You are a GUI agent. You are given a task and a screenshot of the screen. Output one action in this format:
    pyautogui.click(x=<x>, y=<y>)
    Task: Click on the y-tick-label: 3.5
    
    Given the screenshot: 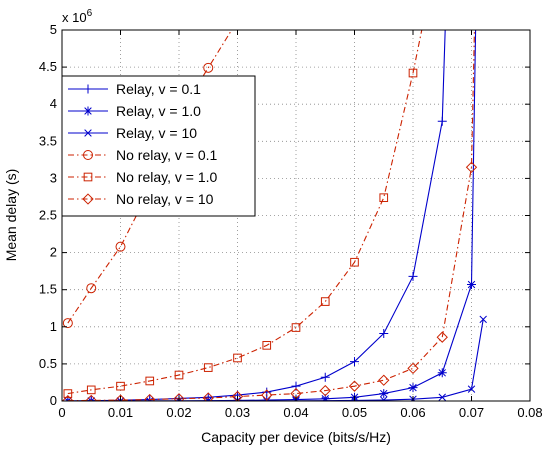 What is the action you would take?
    pyautogui.click(x=48, y=140)
    